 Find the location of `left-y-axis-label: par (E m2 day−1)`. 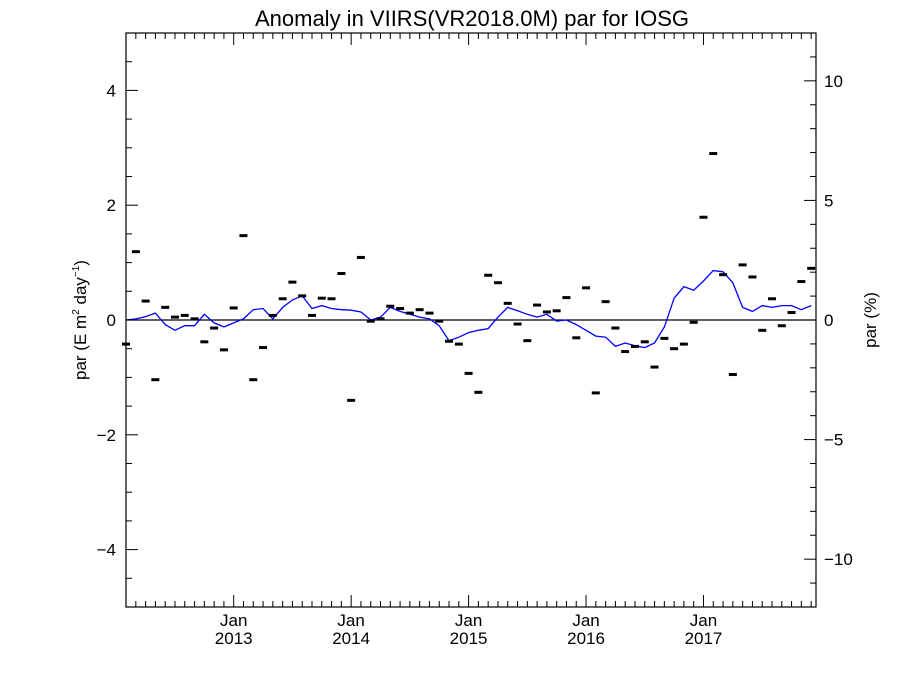

left-y-axis-label: par (E m2 day−1) is located at coordinates (80, 320).